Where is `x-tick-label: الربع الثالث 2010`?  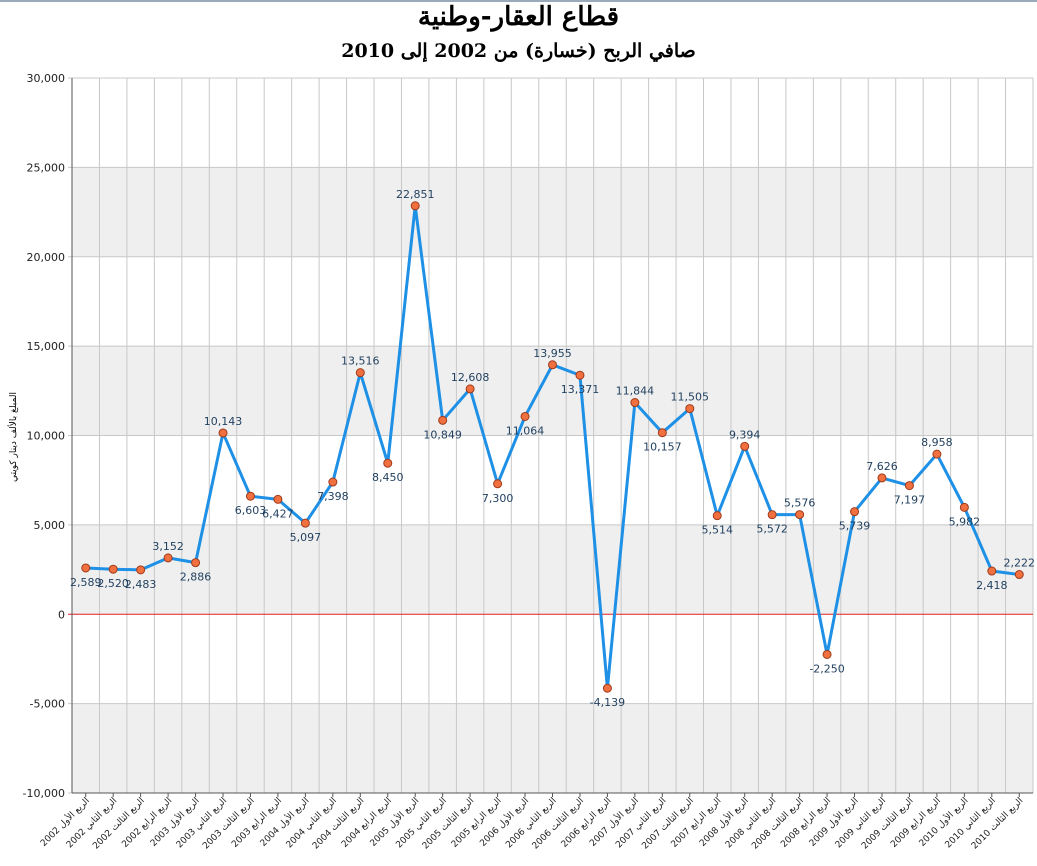 x-tick-label: الربع الثالث 2010 is located at coordinates (997, 823).